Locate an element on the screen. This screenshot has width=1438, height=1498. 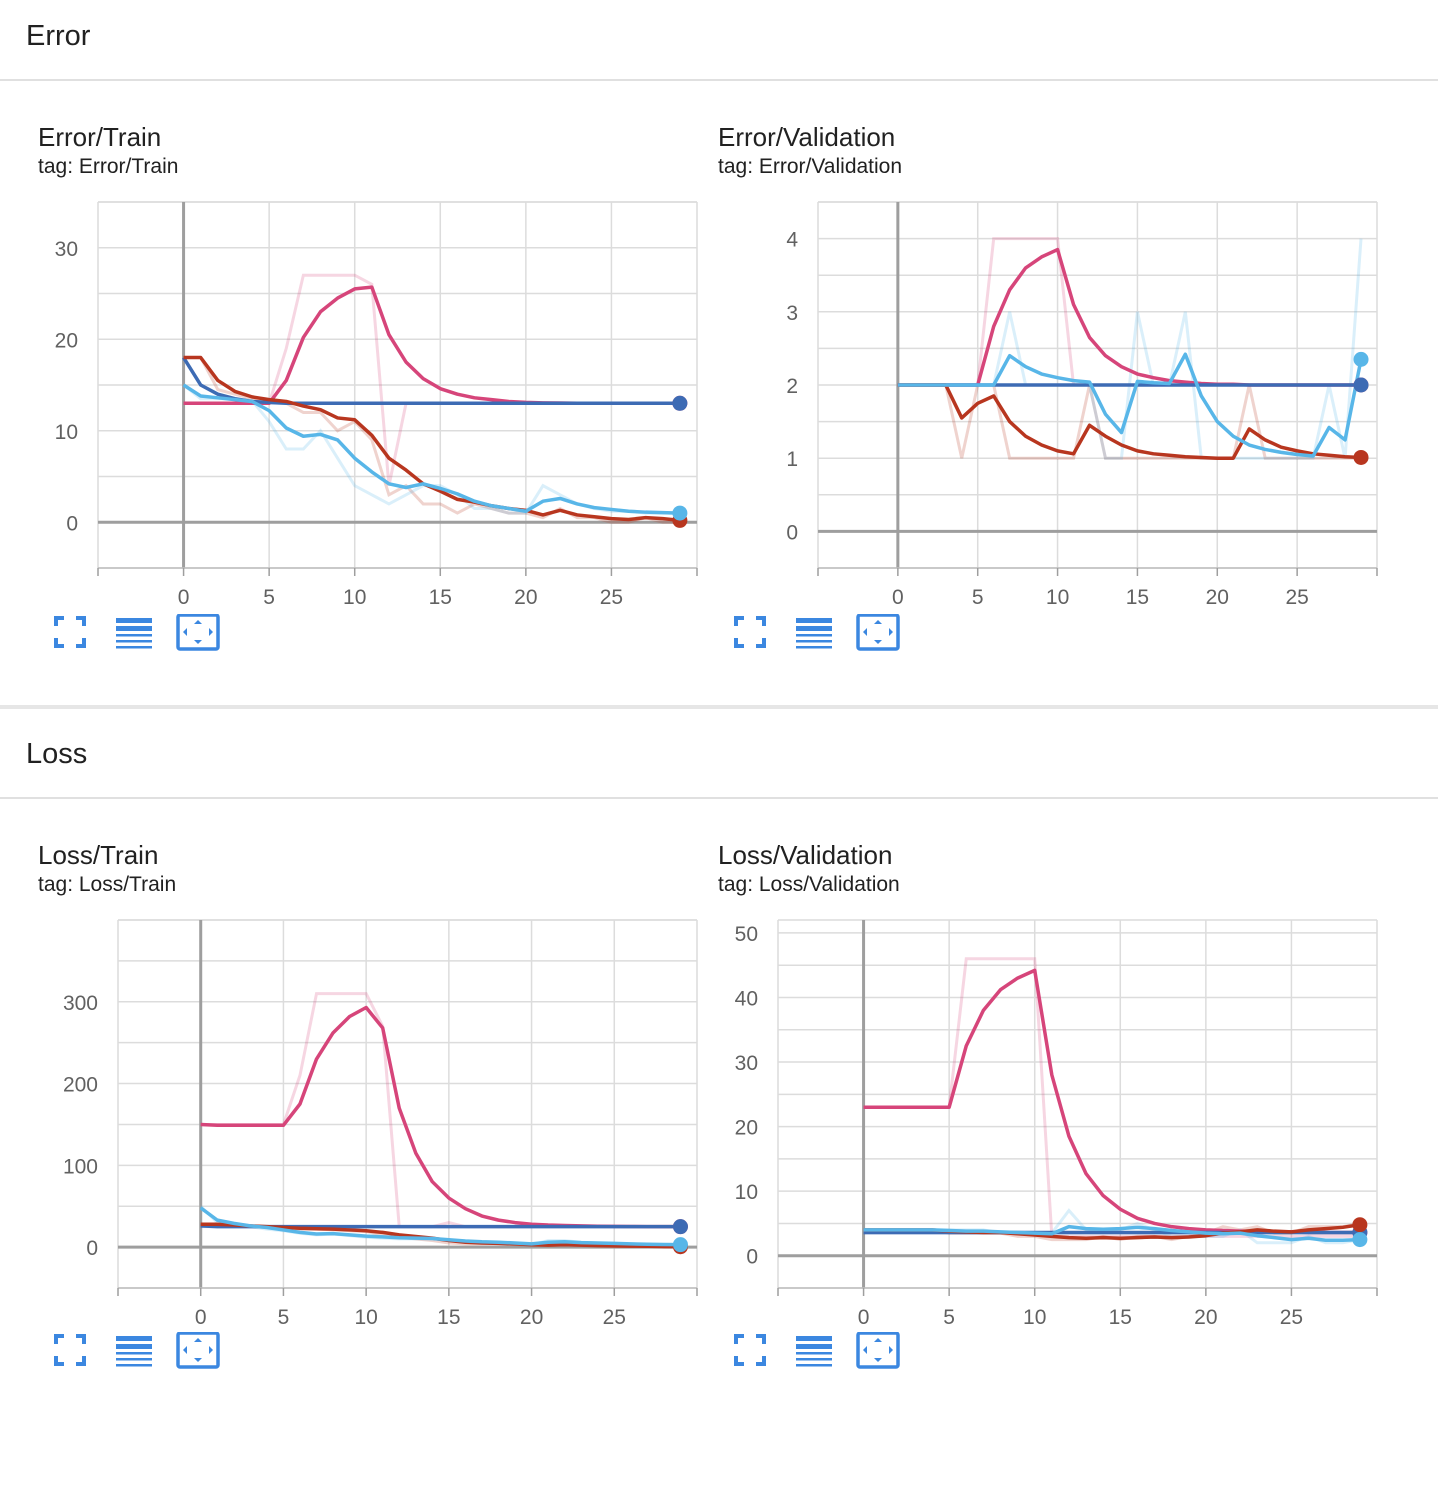
chart-tag: tag: Error/Train is located at coordinates (108, 166).